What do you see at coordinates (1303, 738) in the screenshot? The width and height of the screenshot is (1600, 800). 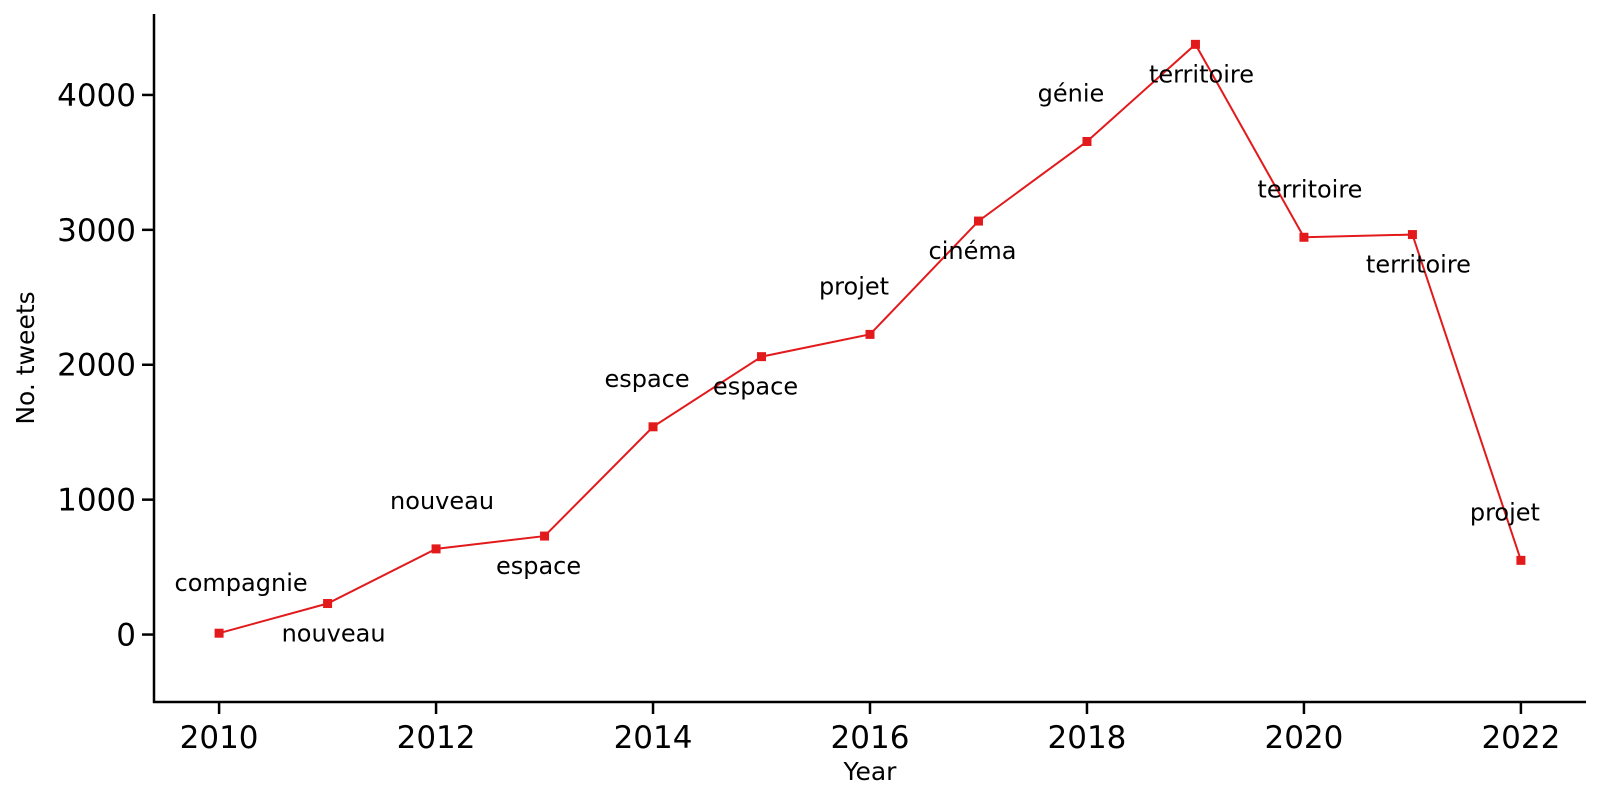 I see `x-tick-label: 2020` at bounding box center [1303, 738].